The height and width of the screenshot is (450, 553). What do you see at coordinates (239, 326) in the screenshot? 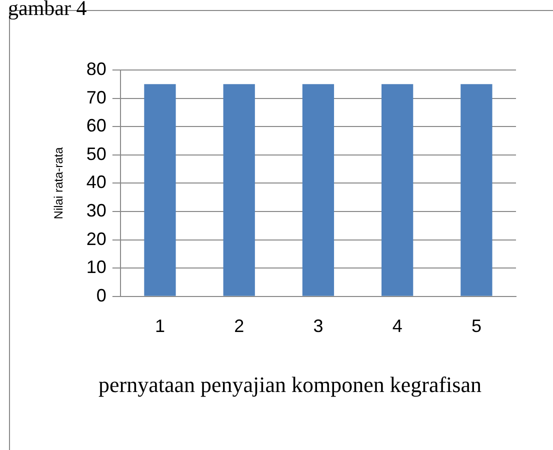
I see `x-tick-label: 2` at bounding box center [239, 326].